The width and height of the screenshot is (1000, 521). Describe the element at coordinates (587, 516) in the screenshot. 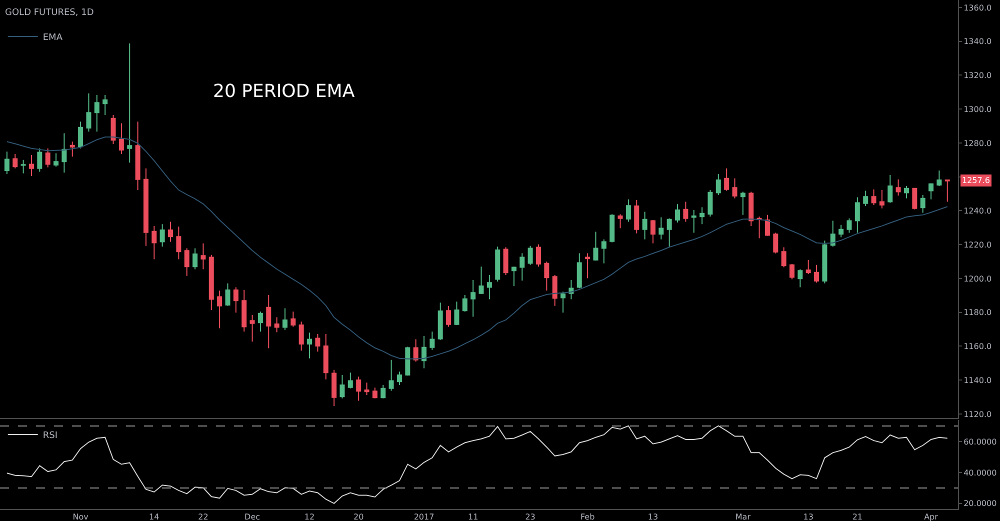

I see `x-tick-label: Feb` at that location.